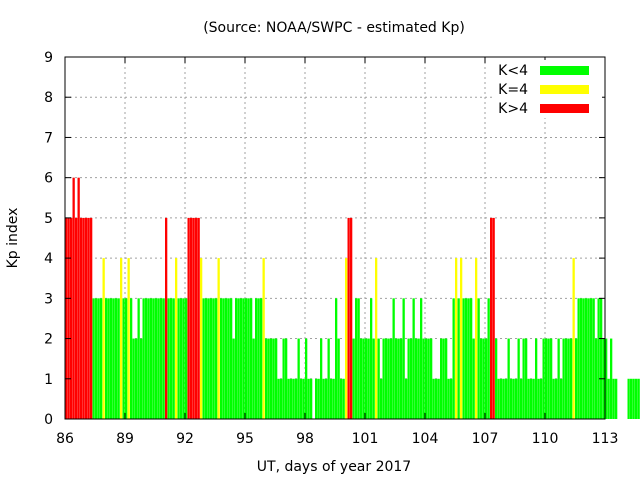 This screenshot has width=640, height=480. I want to click on legend: K<4 K=4 K>4, so click(548, 89).